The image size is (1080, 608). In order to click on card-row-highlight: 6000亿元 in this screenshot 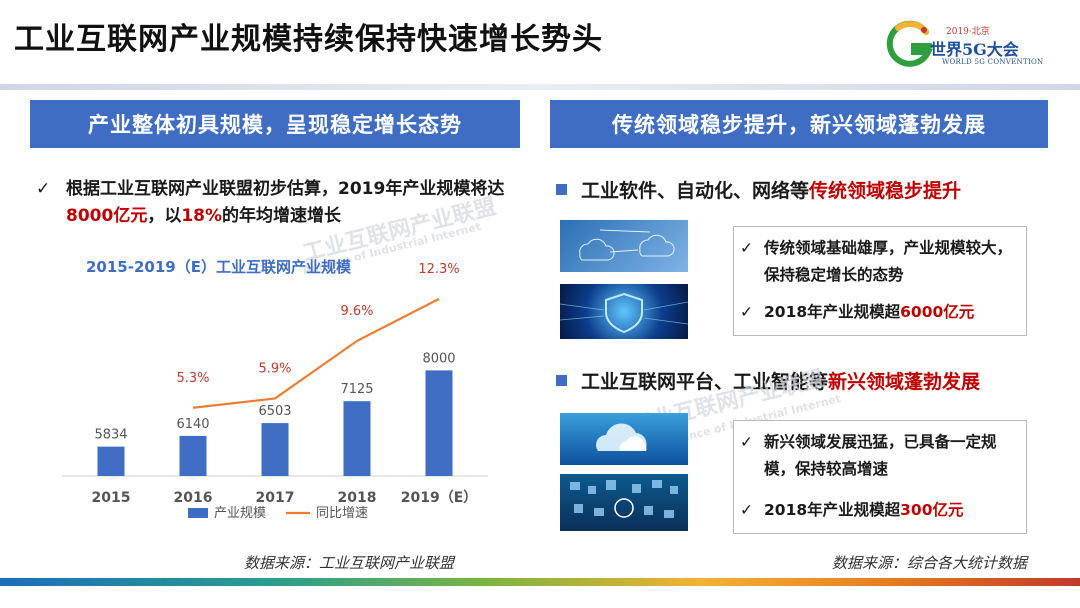, I will do `click(937, 312)`.